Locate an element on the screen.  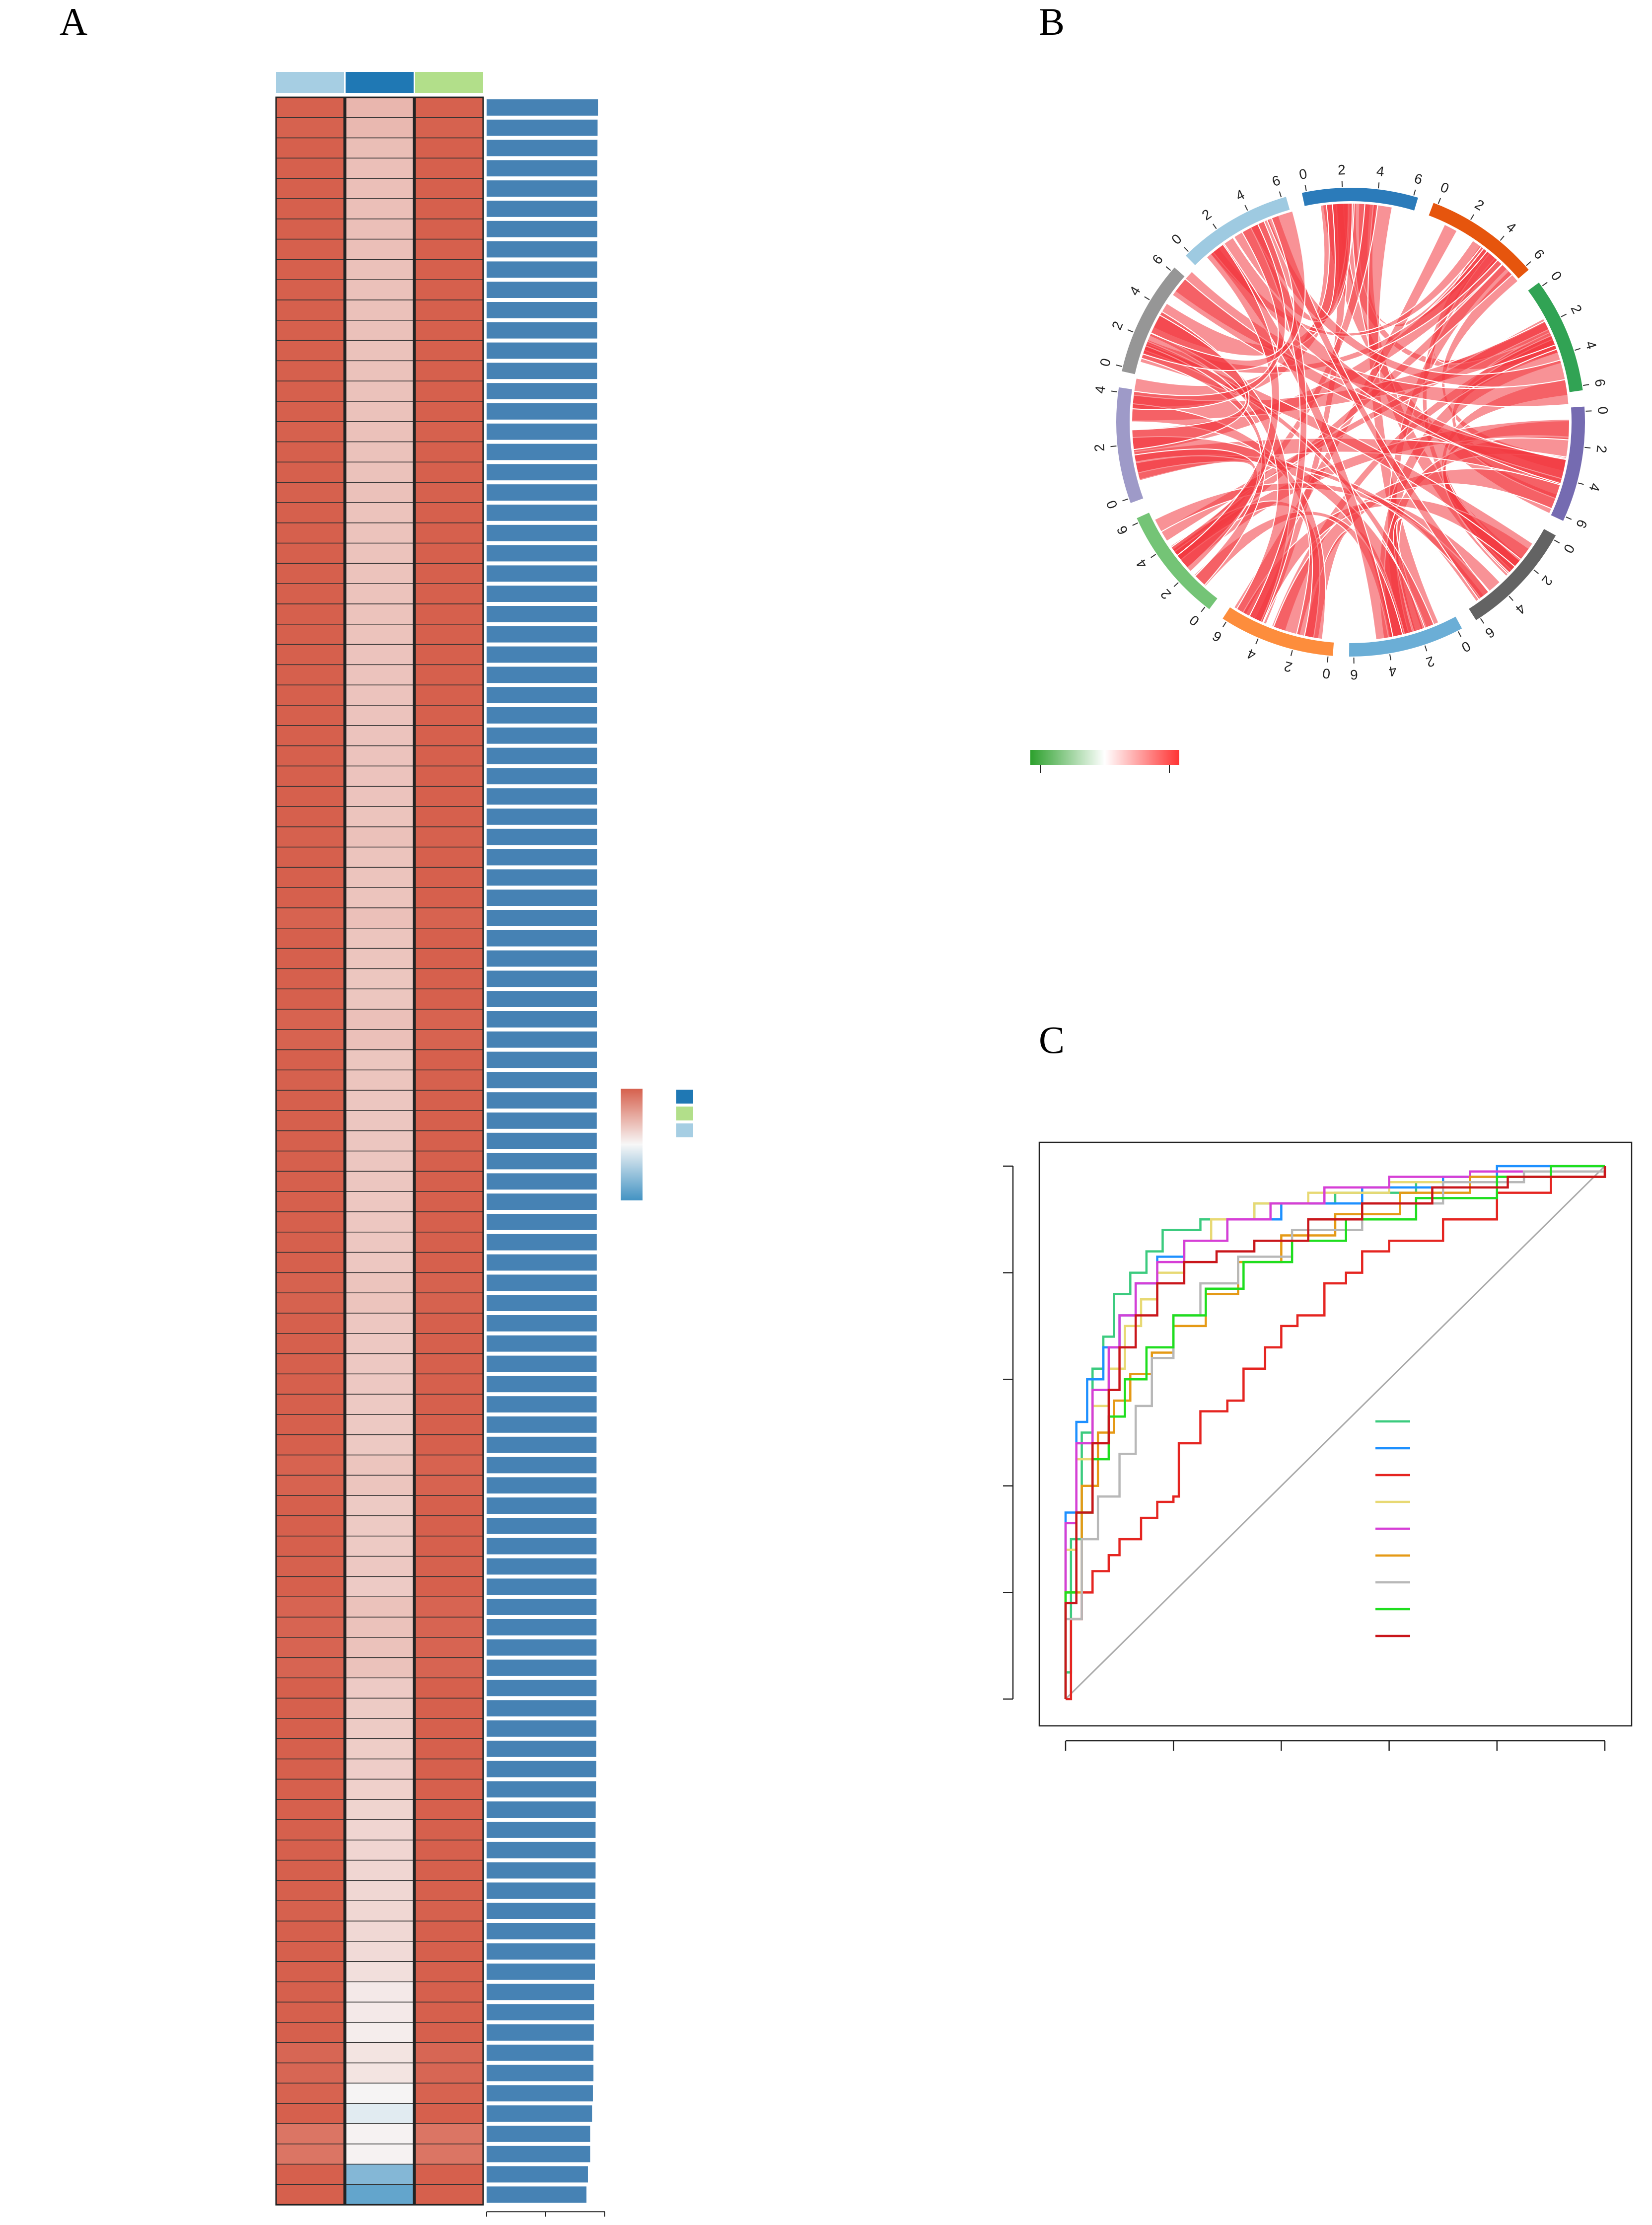
cohort-legend-swatch is located at coordinates (684, 1114).